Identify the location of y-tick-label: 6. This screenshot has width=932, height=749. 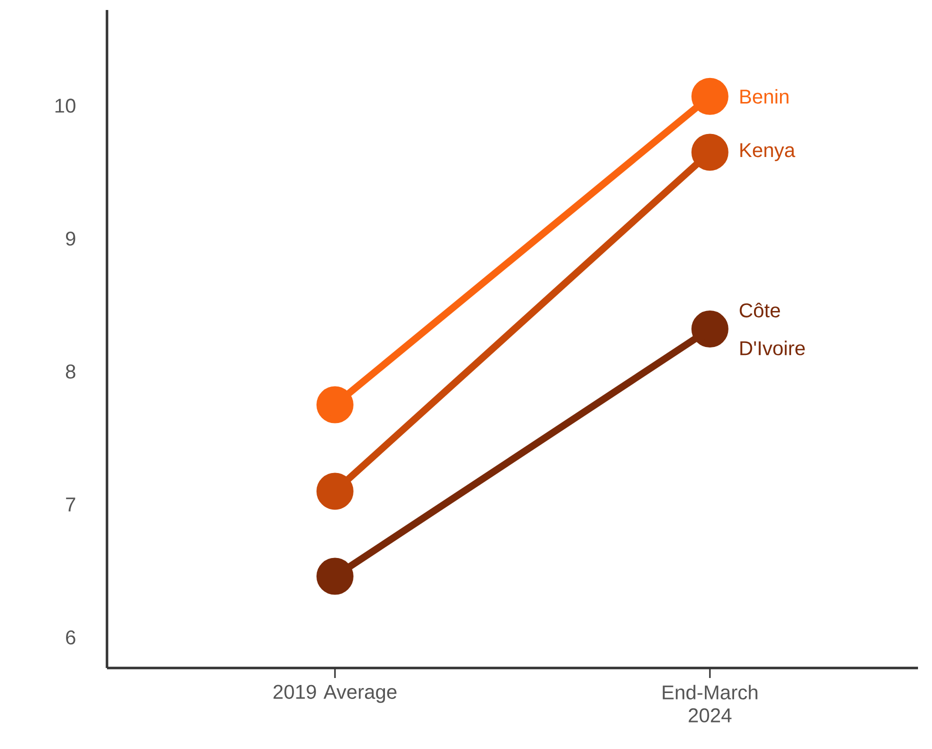
(71, 637).